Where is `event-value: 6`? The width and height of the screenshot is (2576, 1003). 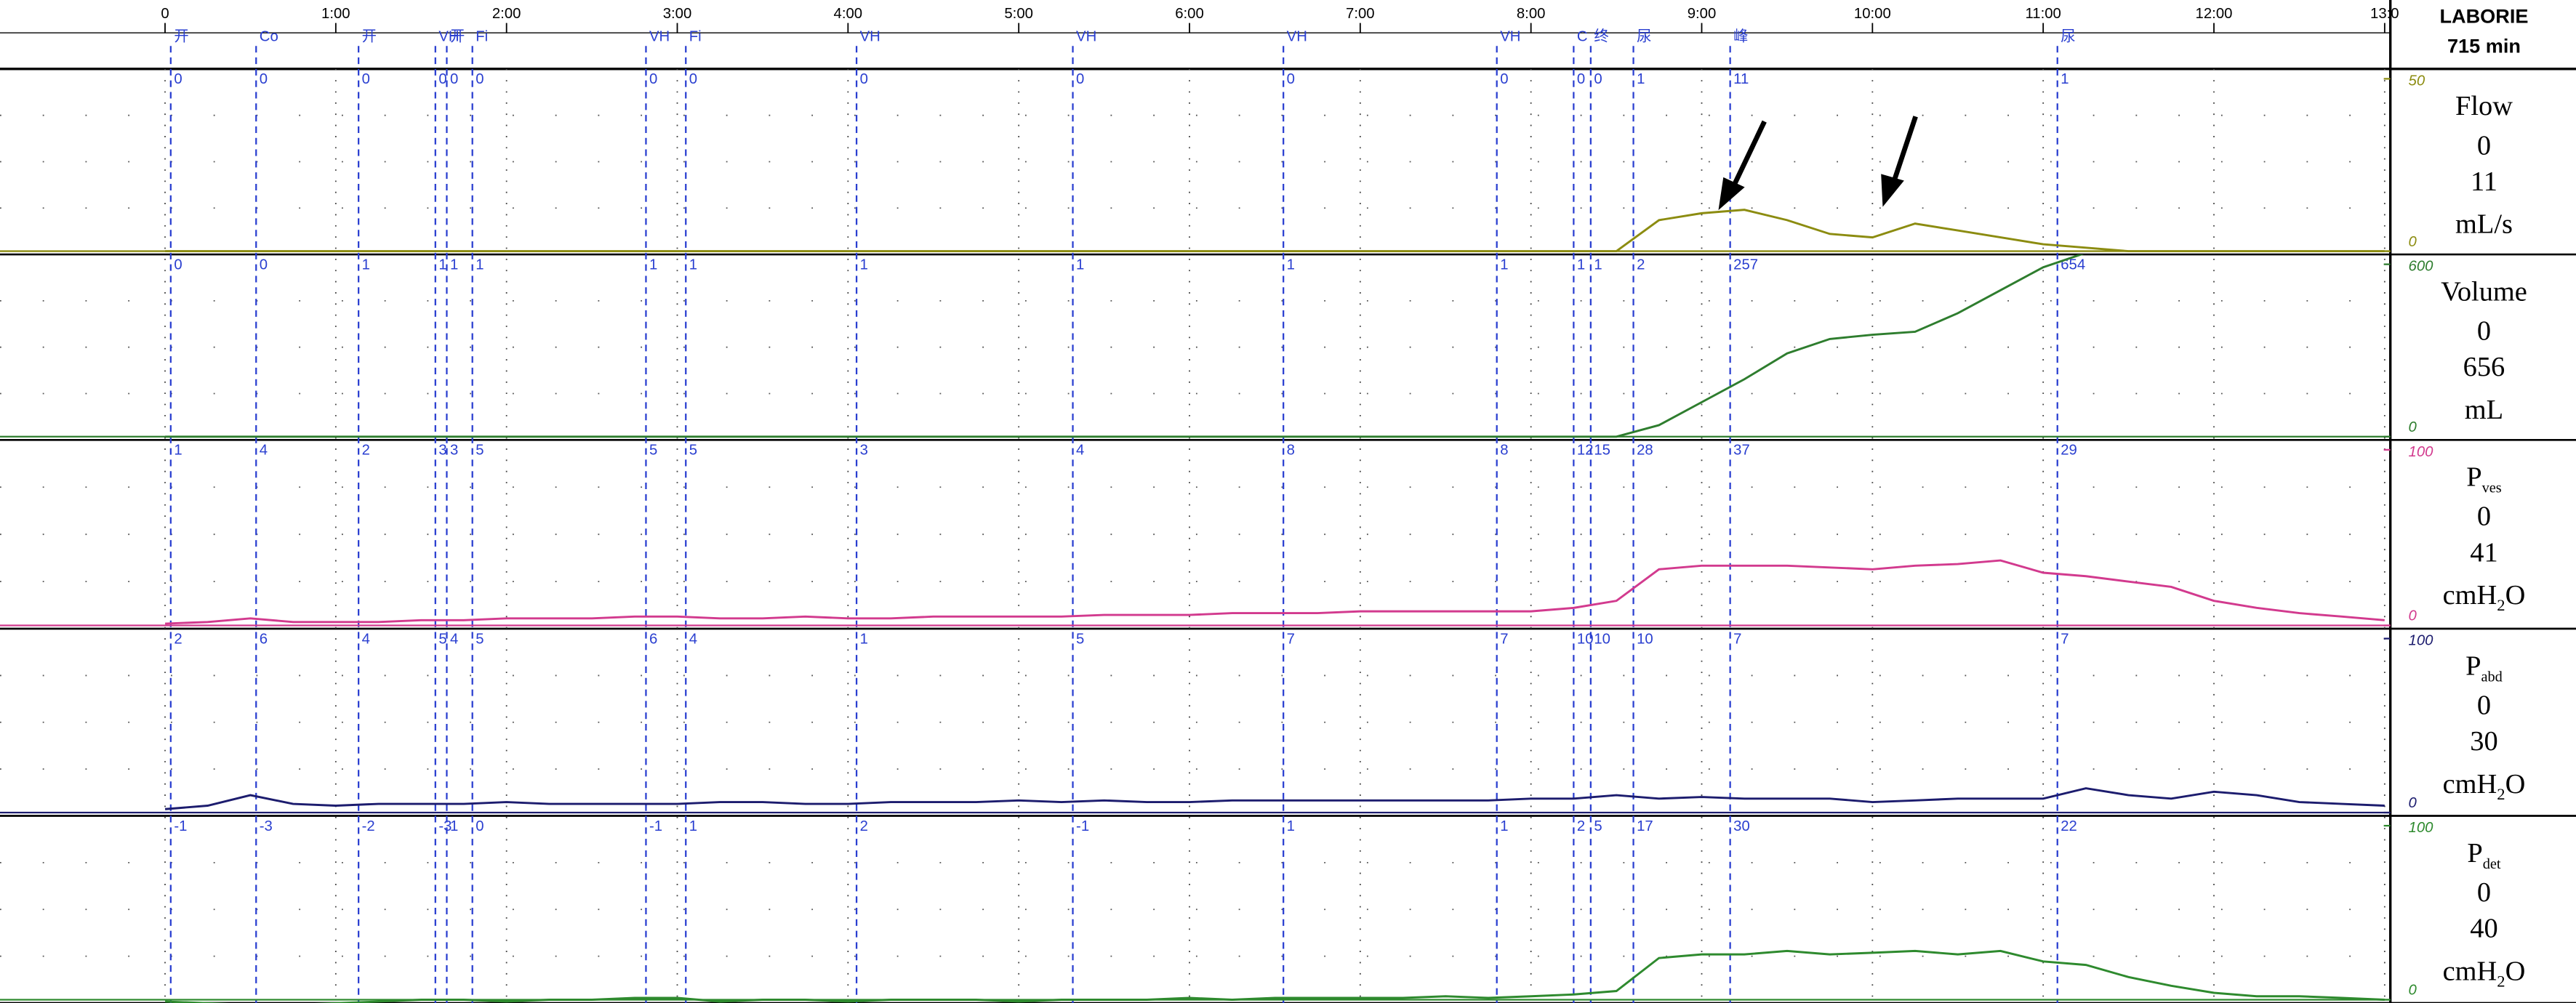 event-value: 6 is located at coordinates (653, 639).